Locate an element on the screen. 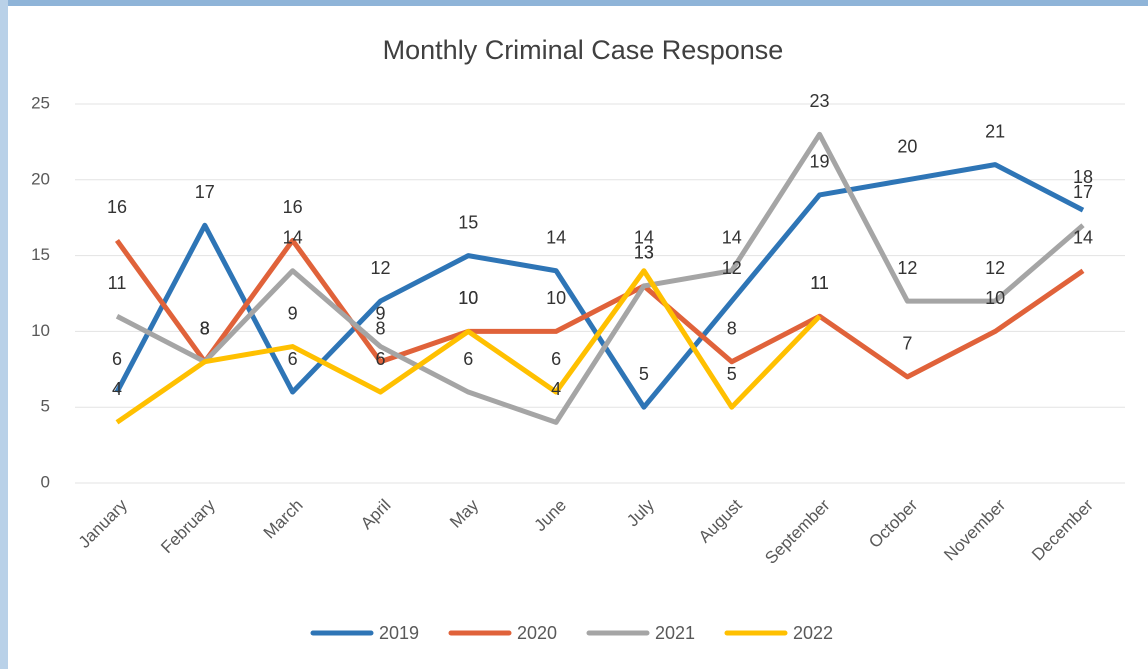  legend-label: 2021 is located at coordinates (675, 633).